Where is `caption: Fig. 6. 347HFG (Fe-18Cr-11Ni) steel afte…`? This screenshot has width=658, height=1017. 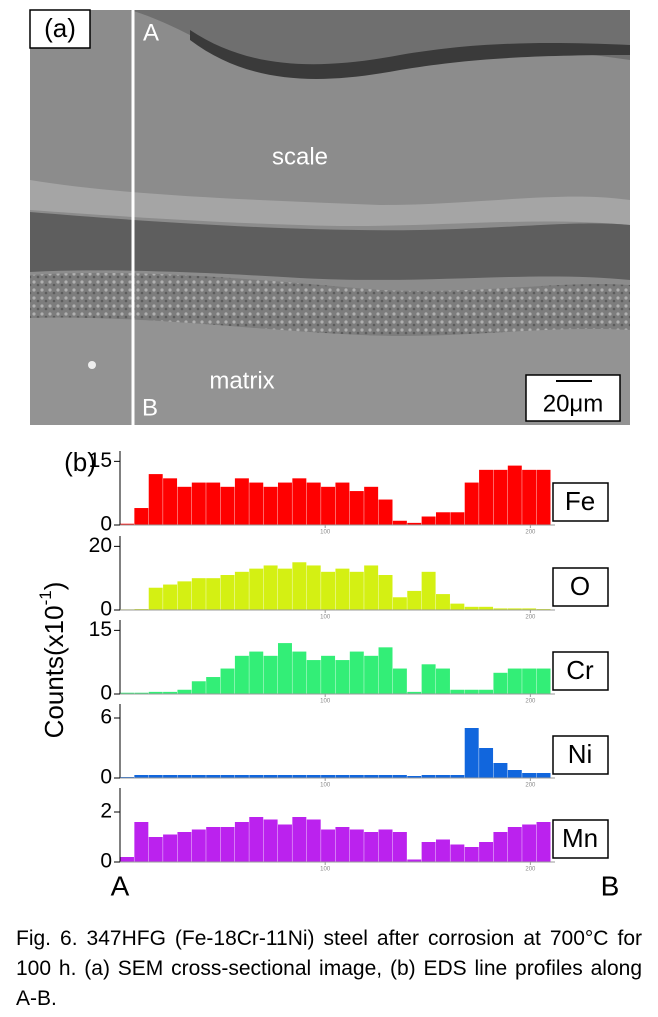 caption: Fig. 6. 347HFG (Fe-18Cr-11Ni) steel afte… is located at coordinates (329, 968).